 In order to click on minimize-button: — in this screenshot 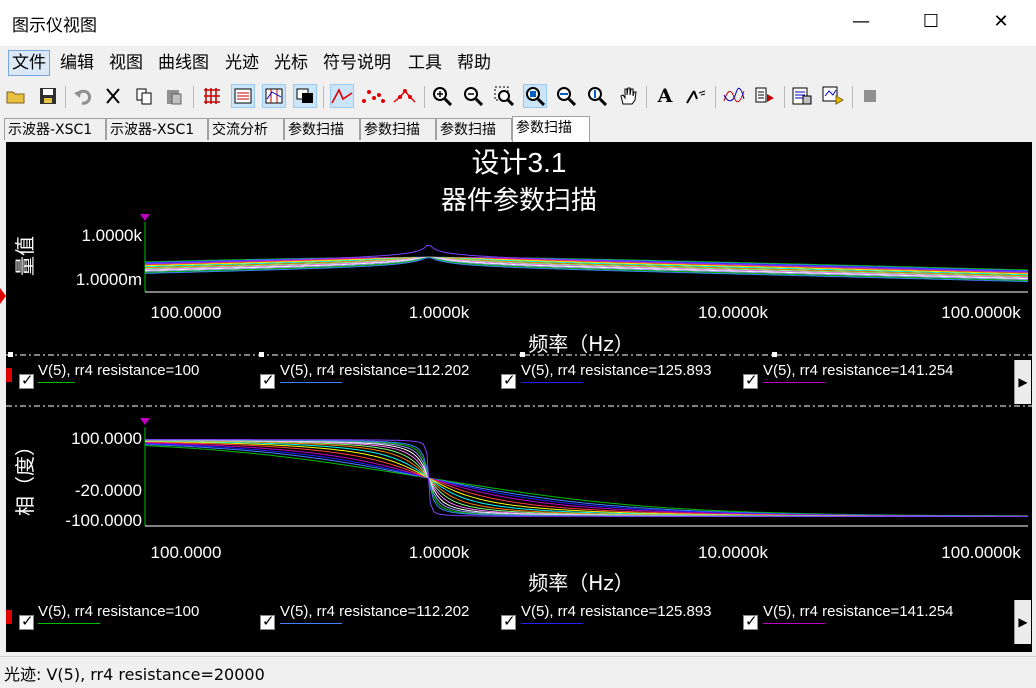, I will do `click(861, 21)`.